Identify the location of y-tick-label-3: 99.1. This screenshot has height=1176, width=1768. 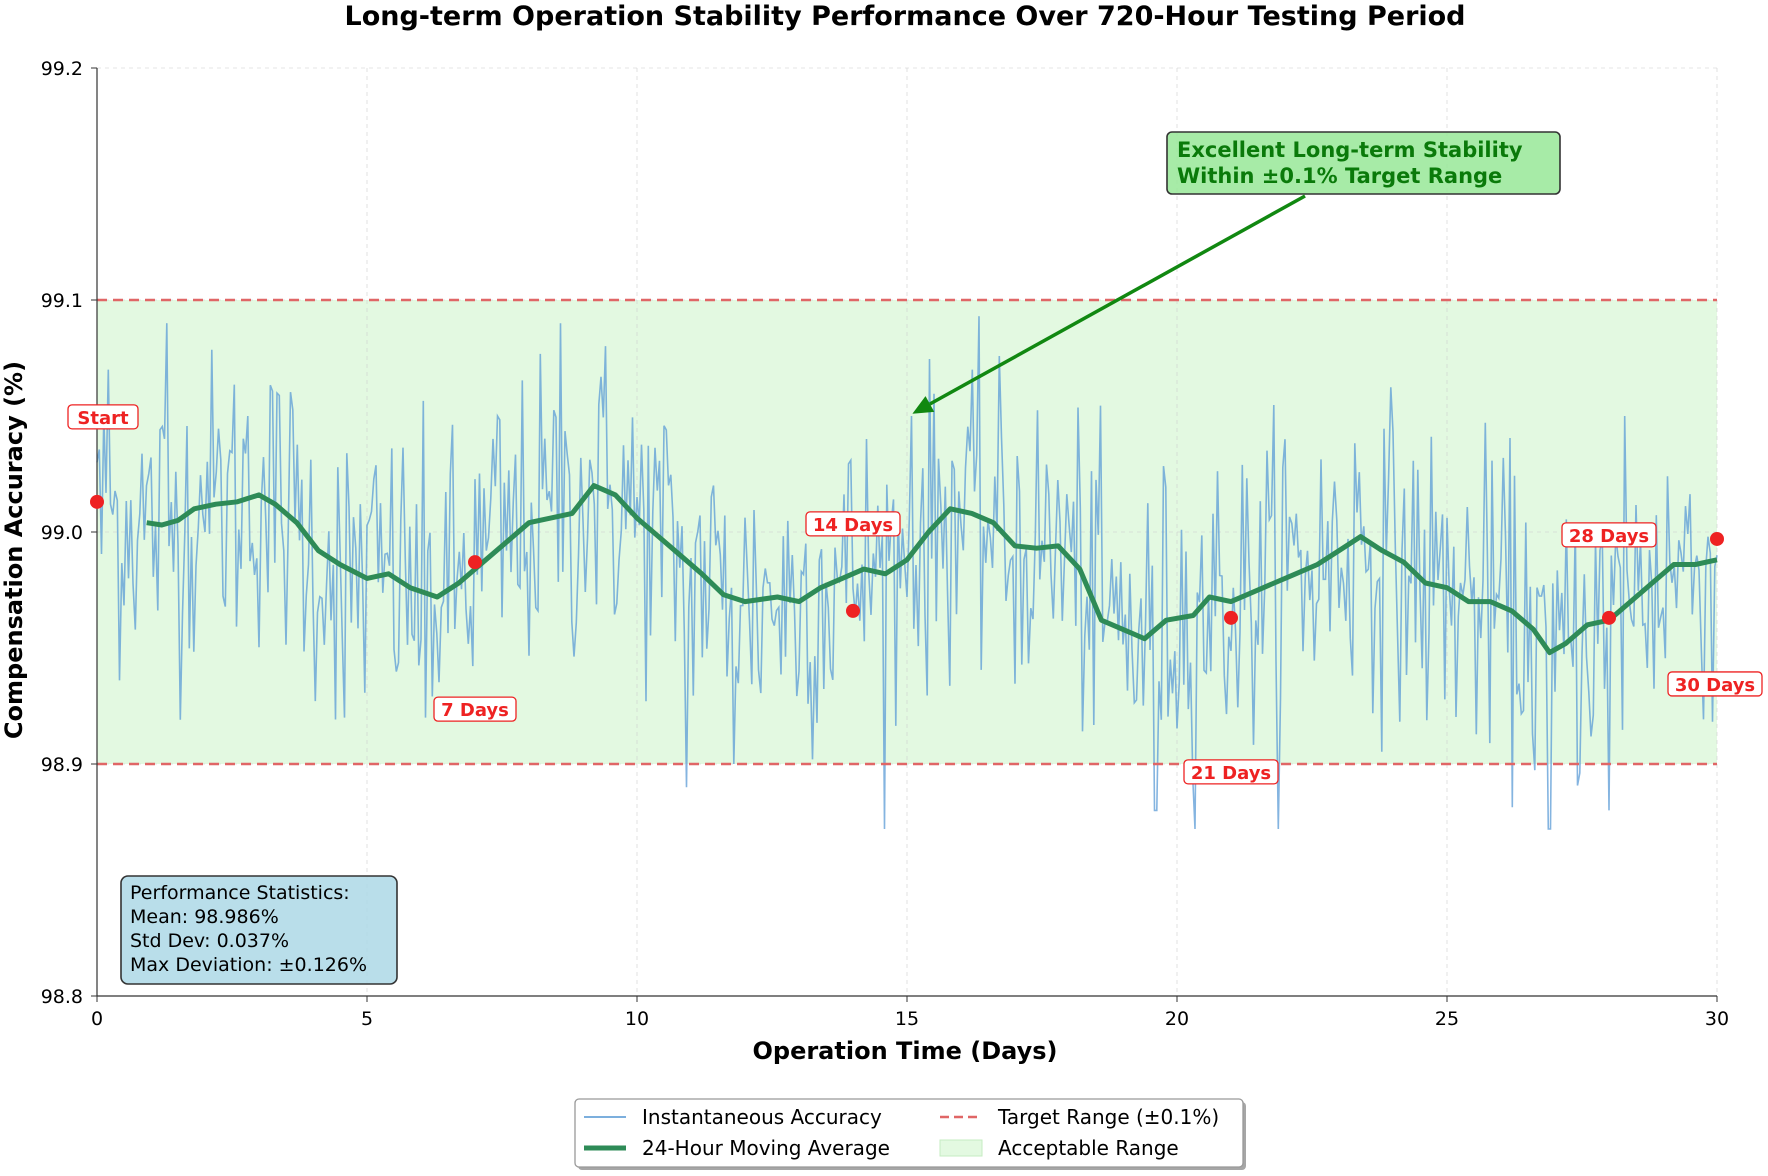
(62, 301).